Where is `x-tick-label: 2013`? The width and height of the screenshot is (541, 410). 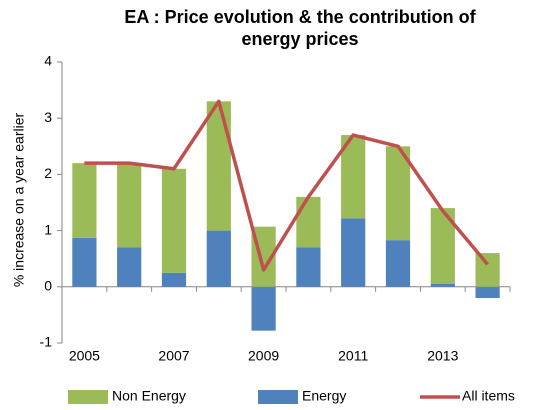
x-tick-label: 2013 is located at coordinates (442, 356).